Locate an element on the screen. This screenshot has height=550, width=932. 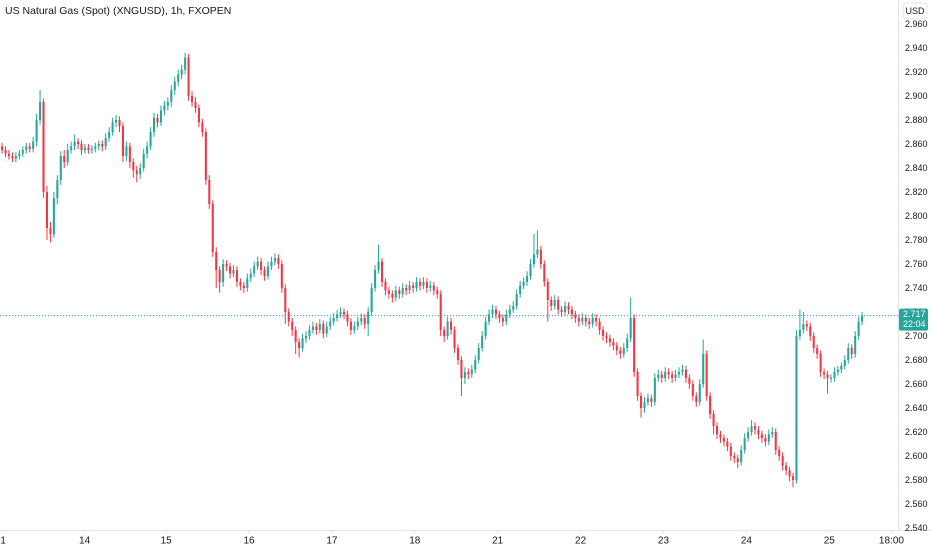
y-tick-label: 2.760 is located at coordinates (916, 264).